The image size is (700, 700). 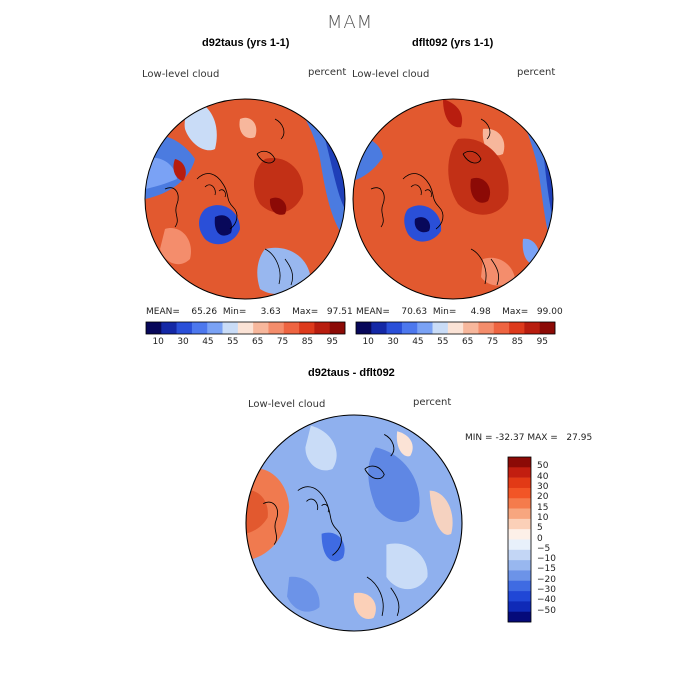 I want to click on panel1-units: percent, so click(x=327, y=72).